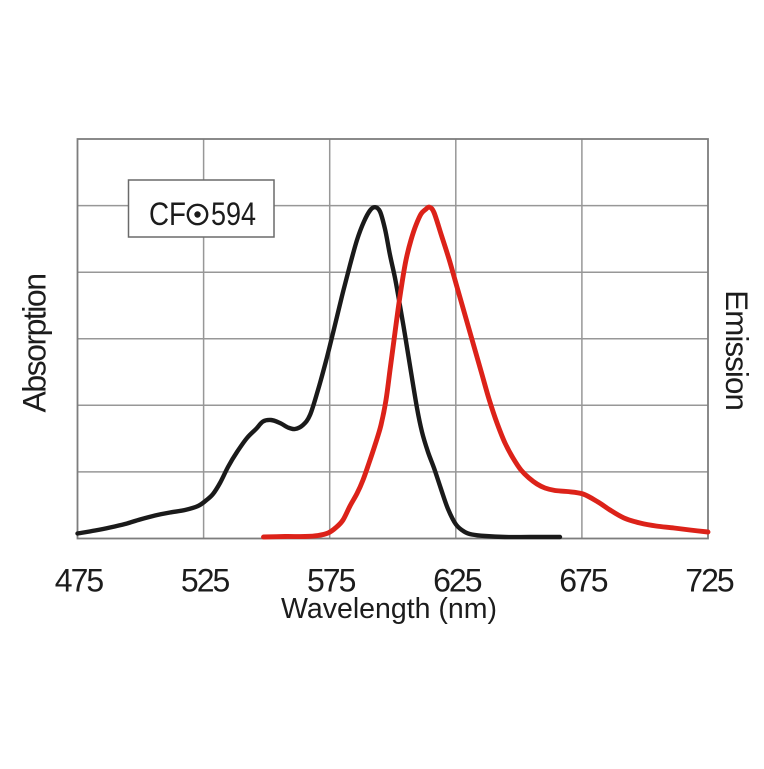 The image size is (764, 769). I want to click on svg-text: 475, so click(79, 581).